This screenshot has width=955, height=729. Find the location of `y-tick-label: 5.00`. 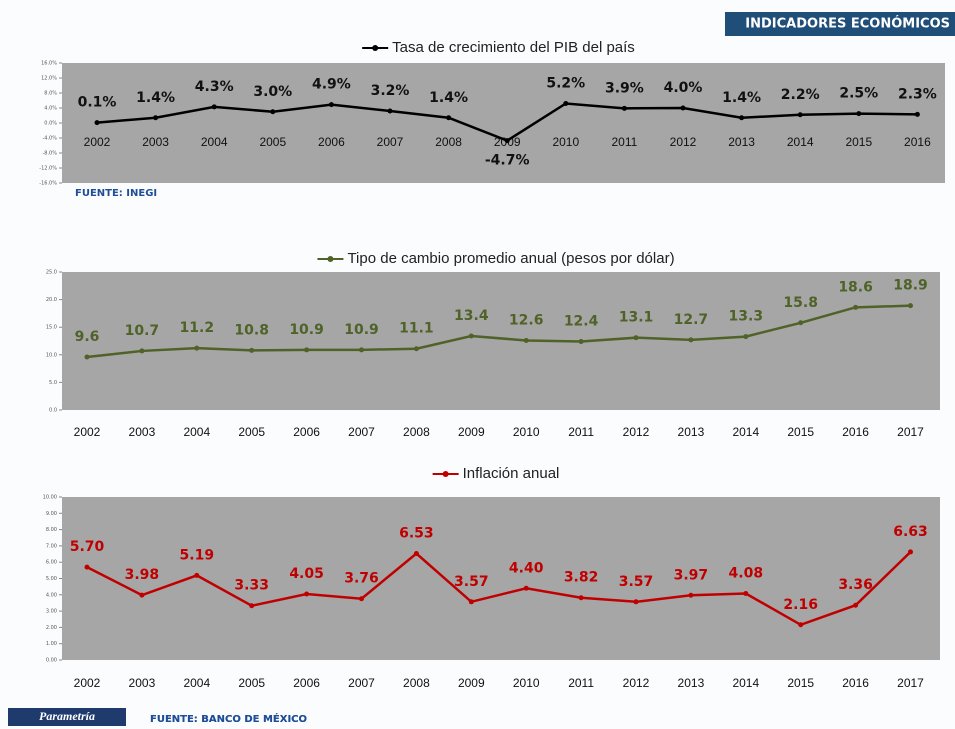

y-tick-label: 5.00 is located at coordinates (51, 579).